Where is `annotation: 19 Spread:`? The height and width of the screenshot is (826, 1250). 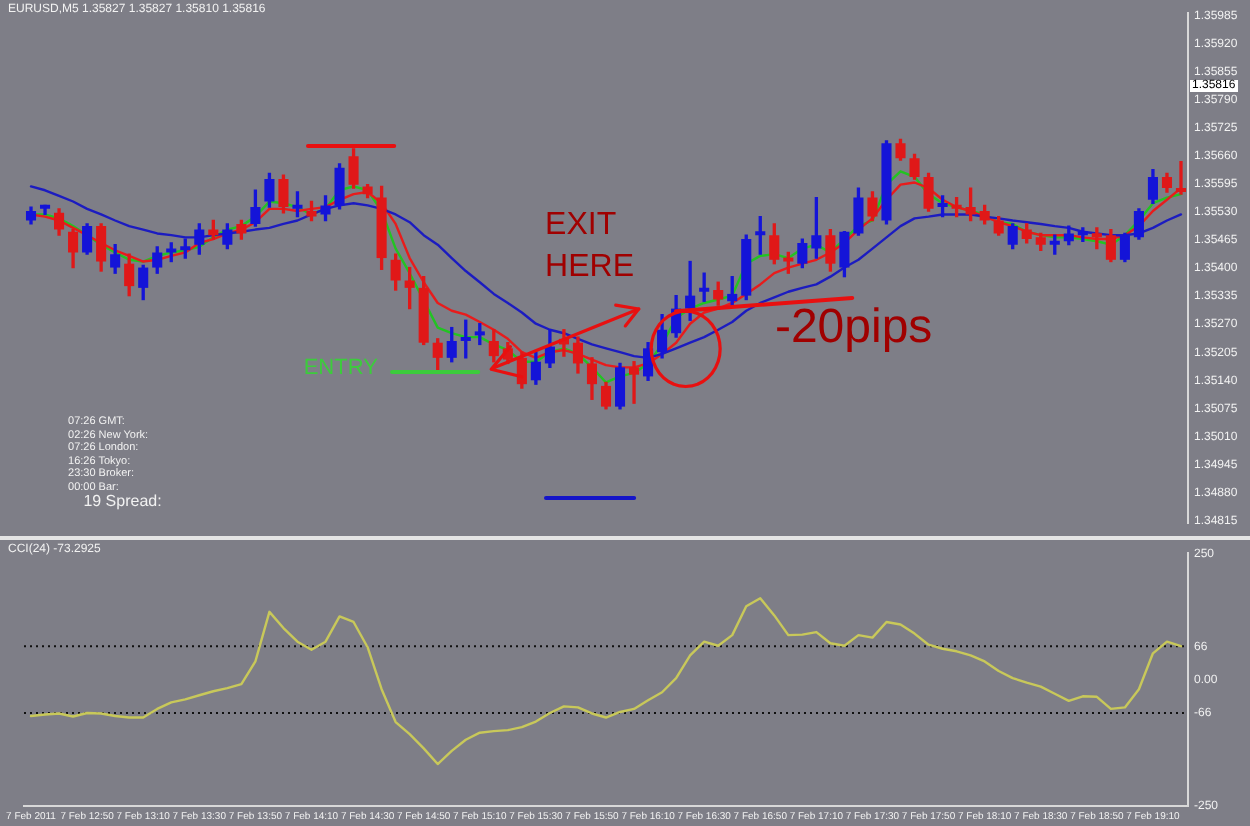
annotation: 19 Spread: is located at coordinates (122, 500).